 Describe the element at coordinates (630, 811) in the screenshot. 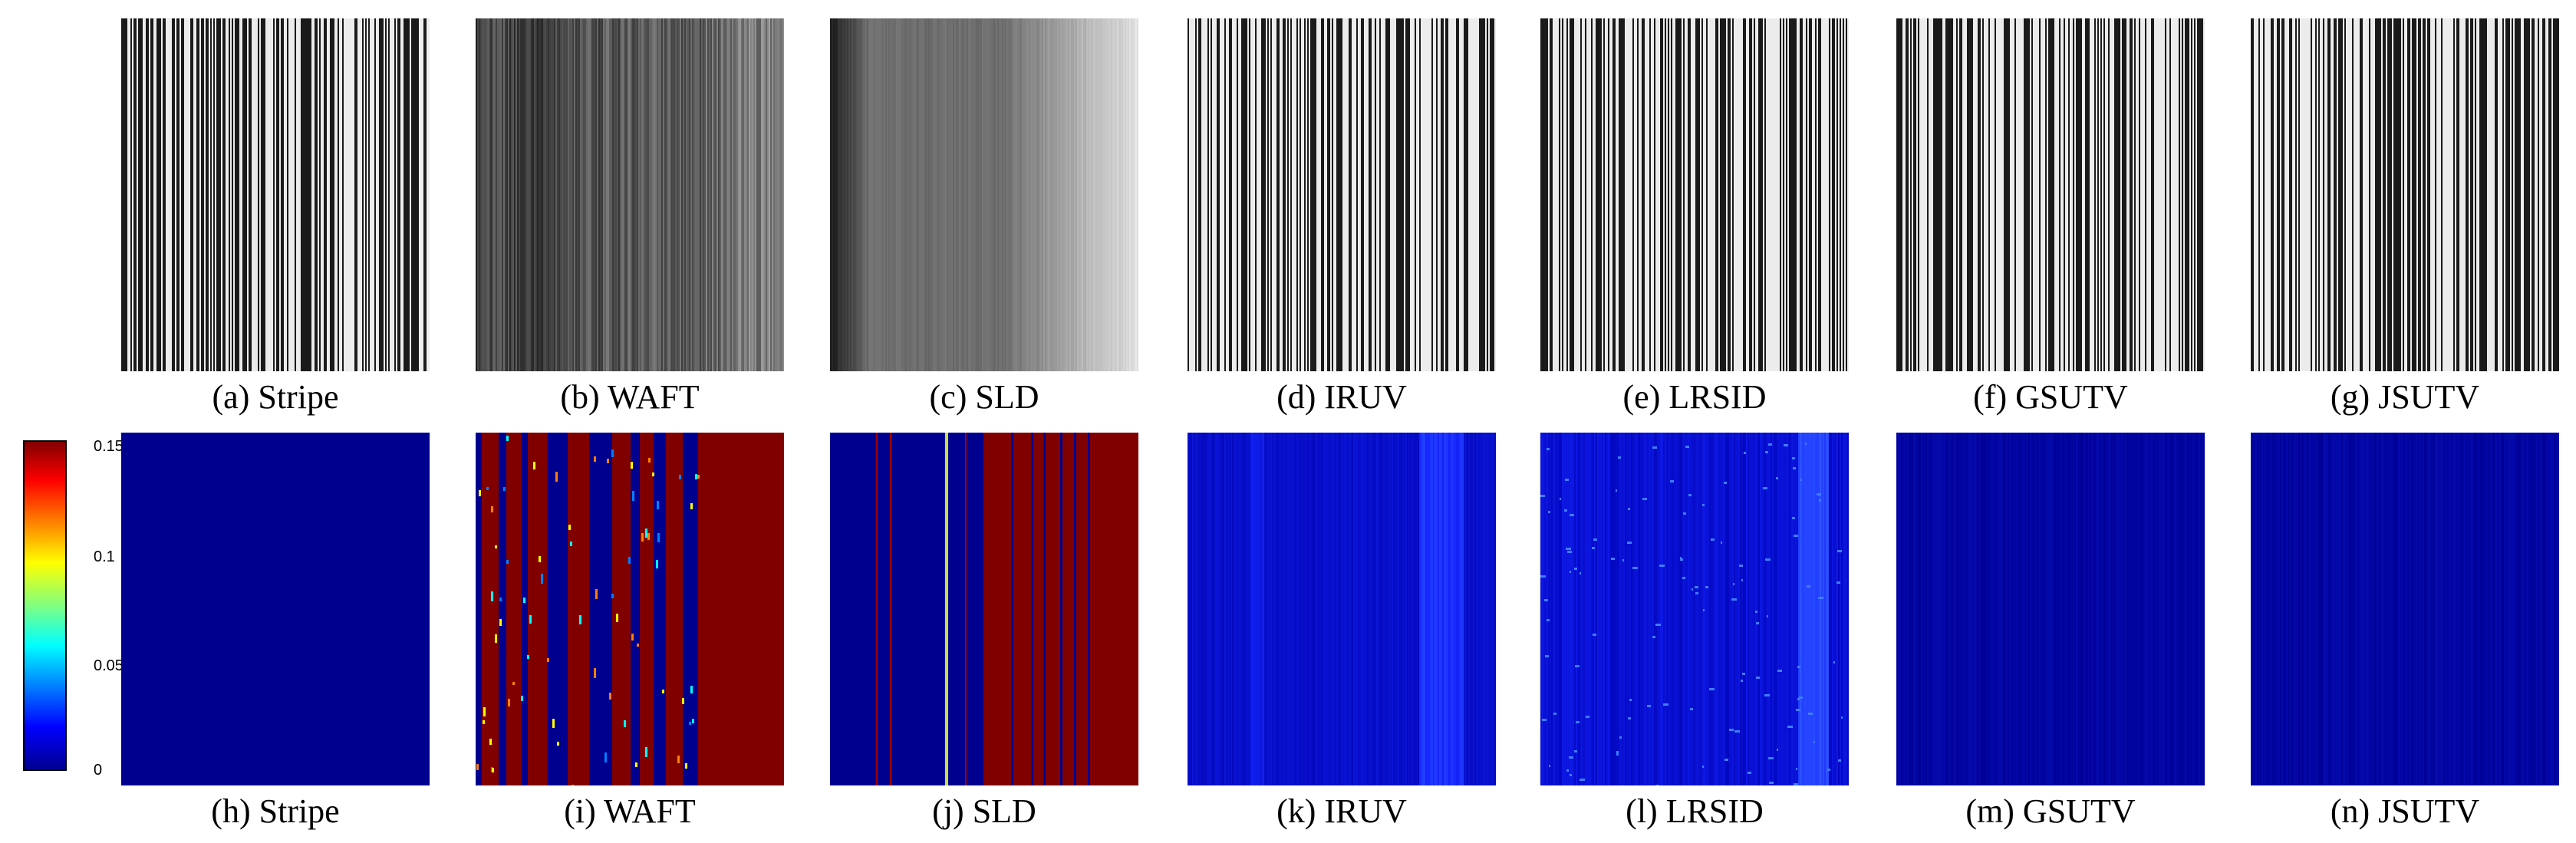

I see `panel-caption: (i) WAFT` at that location.